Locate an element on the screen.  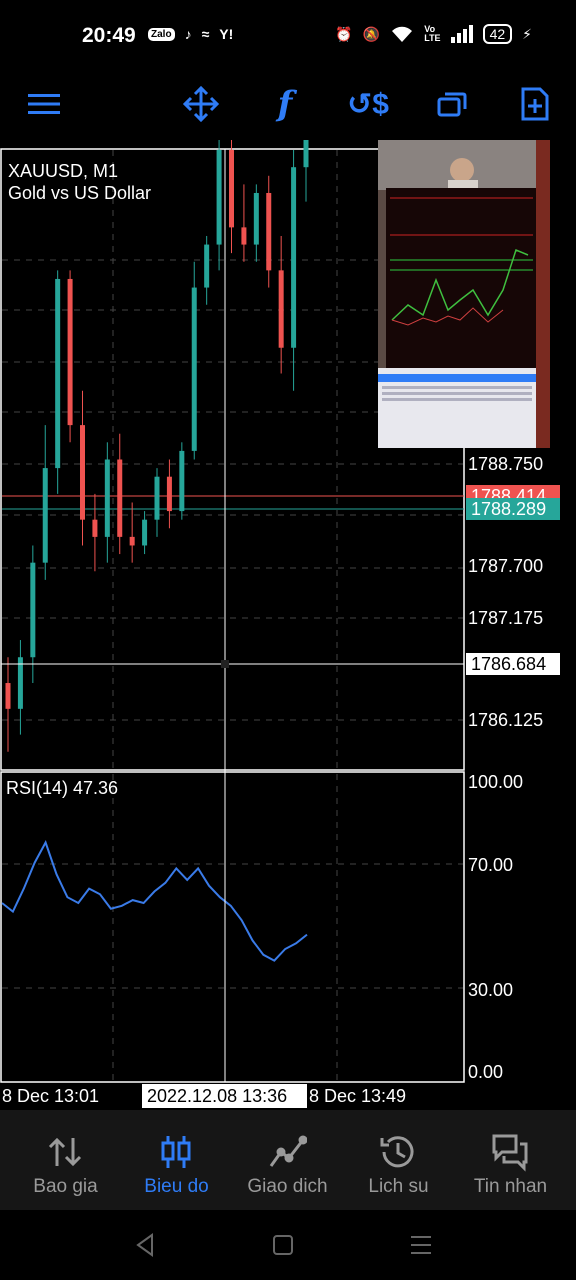
recents-icon is located at coordinates (421, 1245).